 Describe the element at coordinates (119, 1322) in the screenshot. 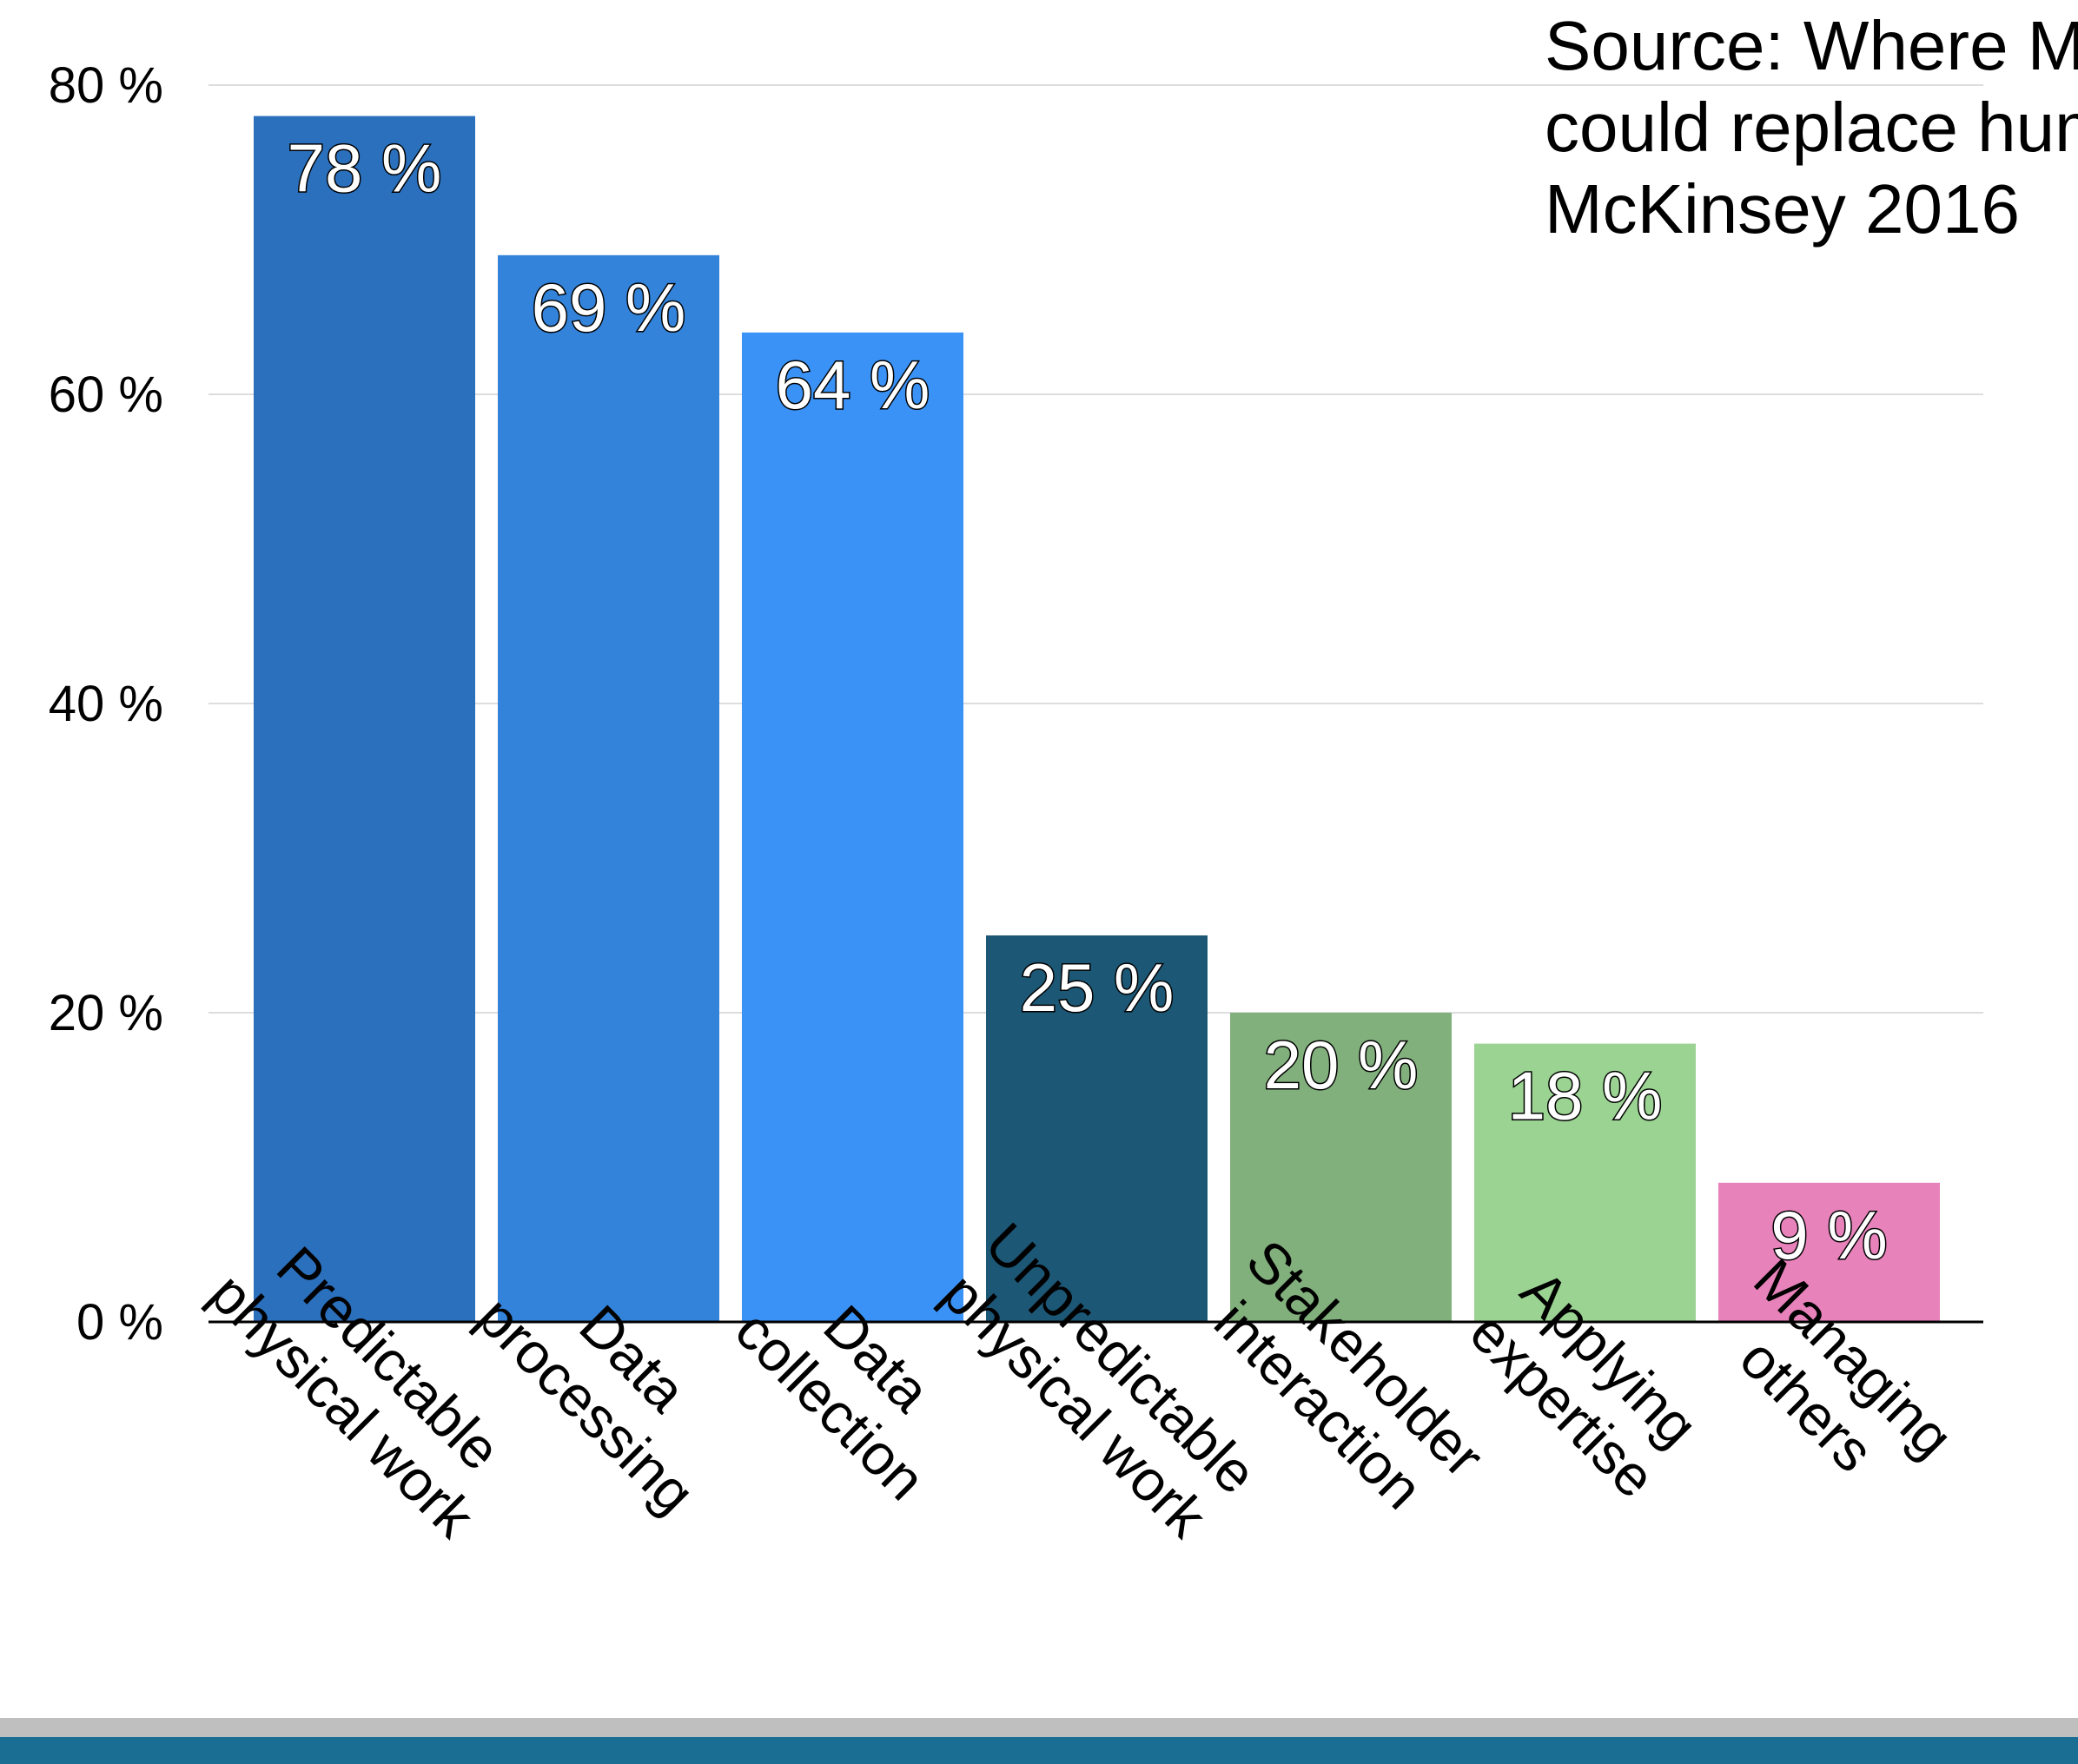

I see `y-tick-label: 0 %` at that location.